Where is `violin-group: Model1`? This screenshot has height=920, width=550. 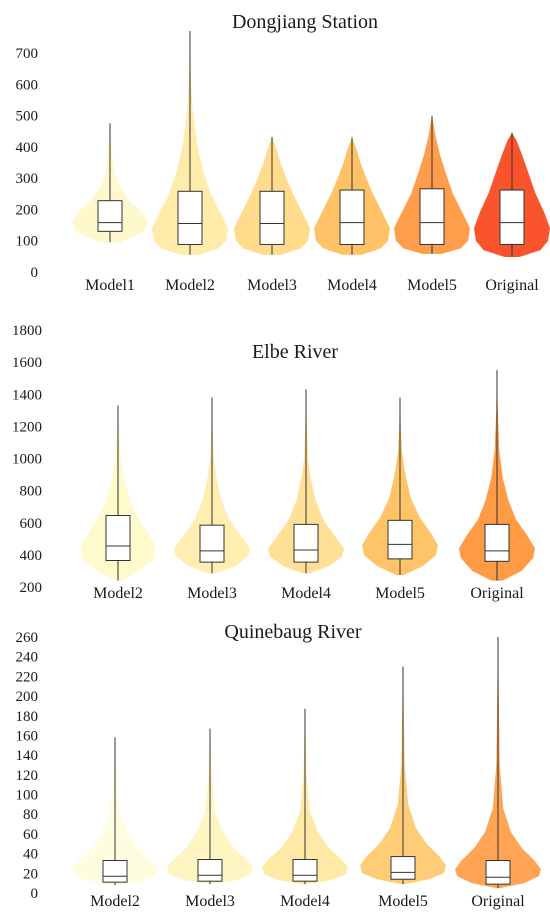 violin-group: Model1 is located at coordinates (110, 208).